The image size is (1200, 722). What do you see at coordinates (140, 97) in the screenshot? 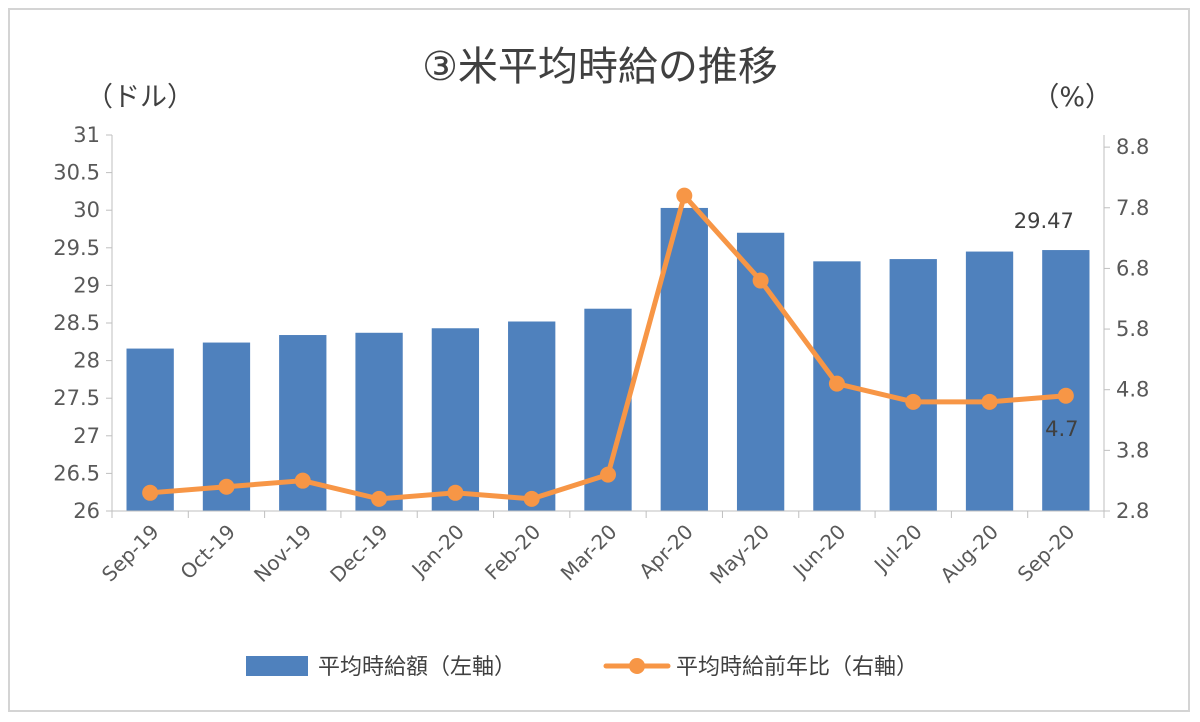
I see `left-axis-unit: （ドル）` at bounding box center [140, 97].